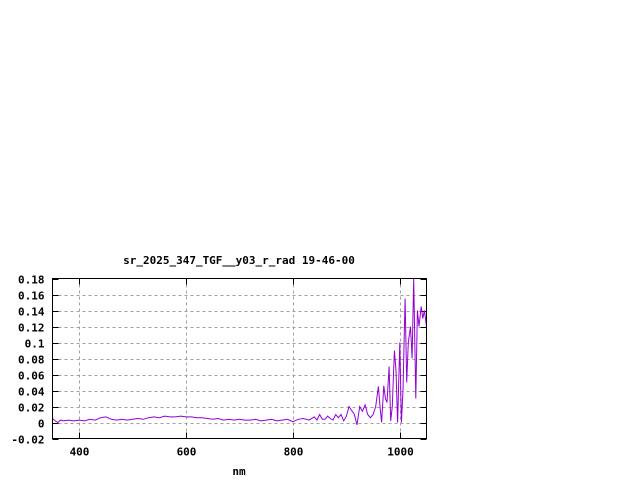 This screenshot has width=640, height=485. Describe the element at coordinates (31, 280) in the screenshot. I see `y-tick-label: 0.18` at that location.